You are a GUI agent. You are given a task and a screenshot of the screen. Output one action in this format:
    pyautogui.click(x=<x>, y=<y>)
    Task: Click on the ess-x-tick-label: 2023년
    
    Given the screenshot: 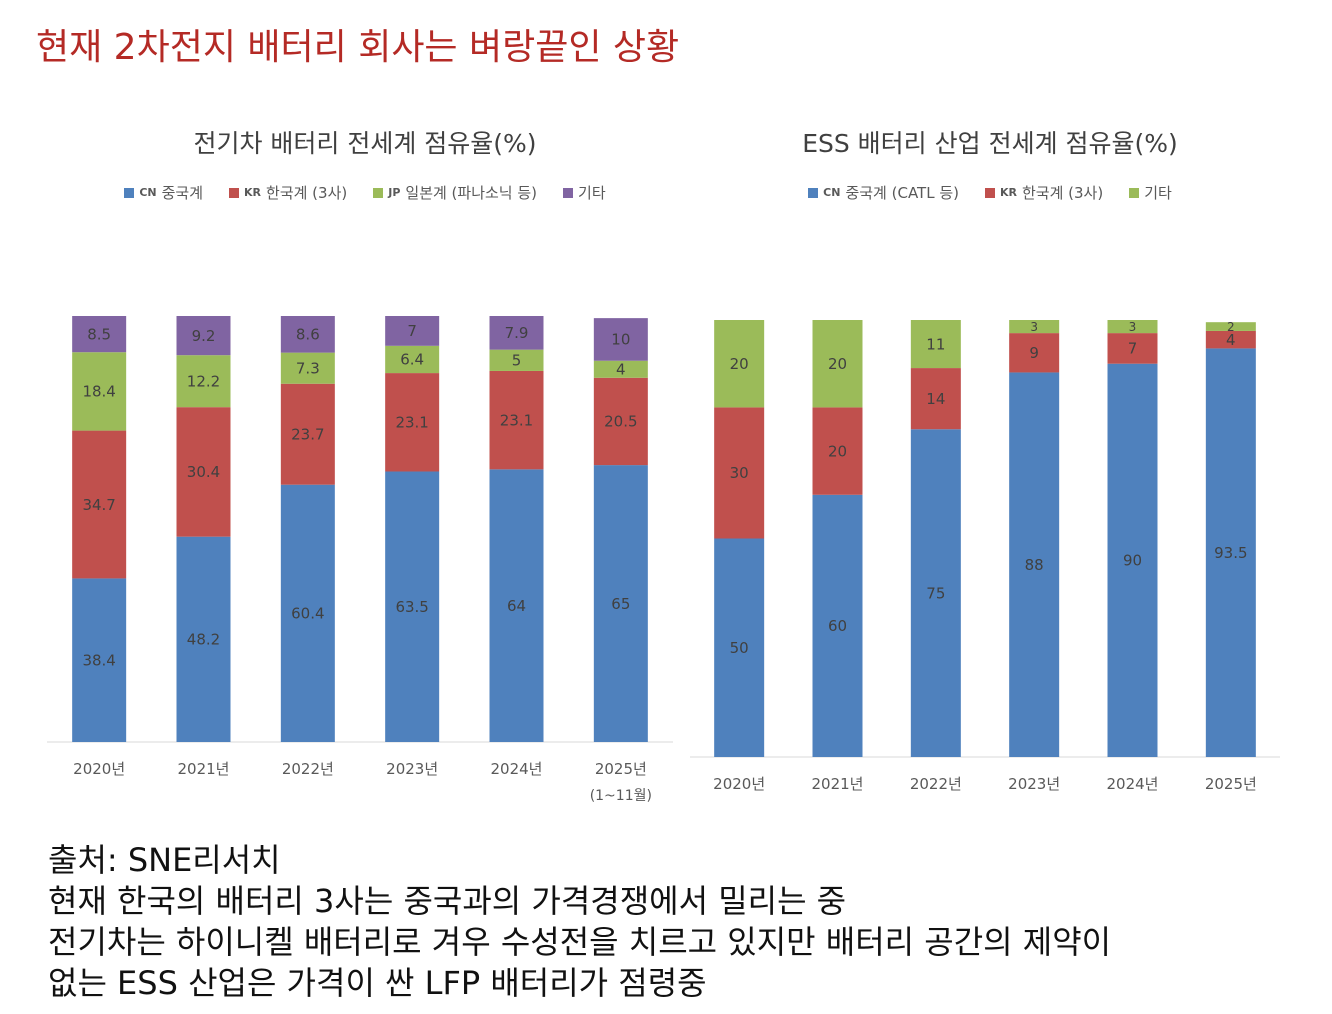 What is the action you would take?
    pyautogui.click(x=1034, y=784)
    